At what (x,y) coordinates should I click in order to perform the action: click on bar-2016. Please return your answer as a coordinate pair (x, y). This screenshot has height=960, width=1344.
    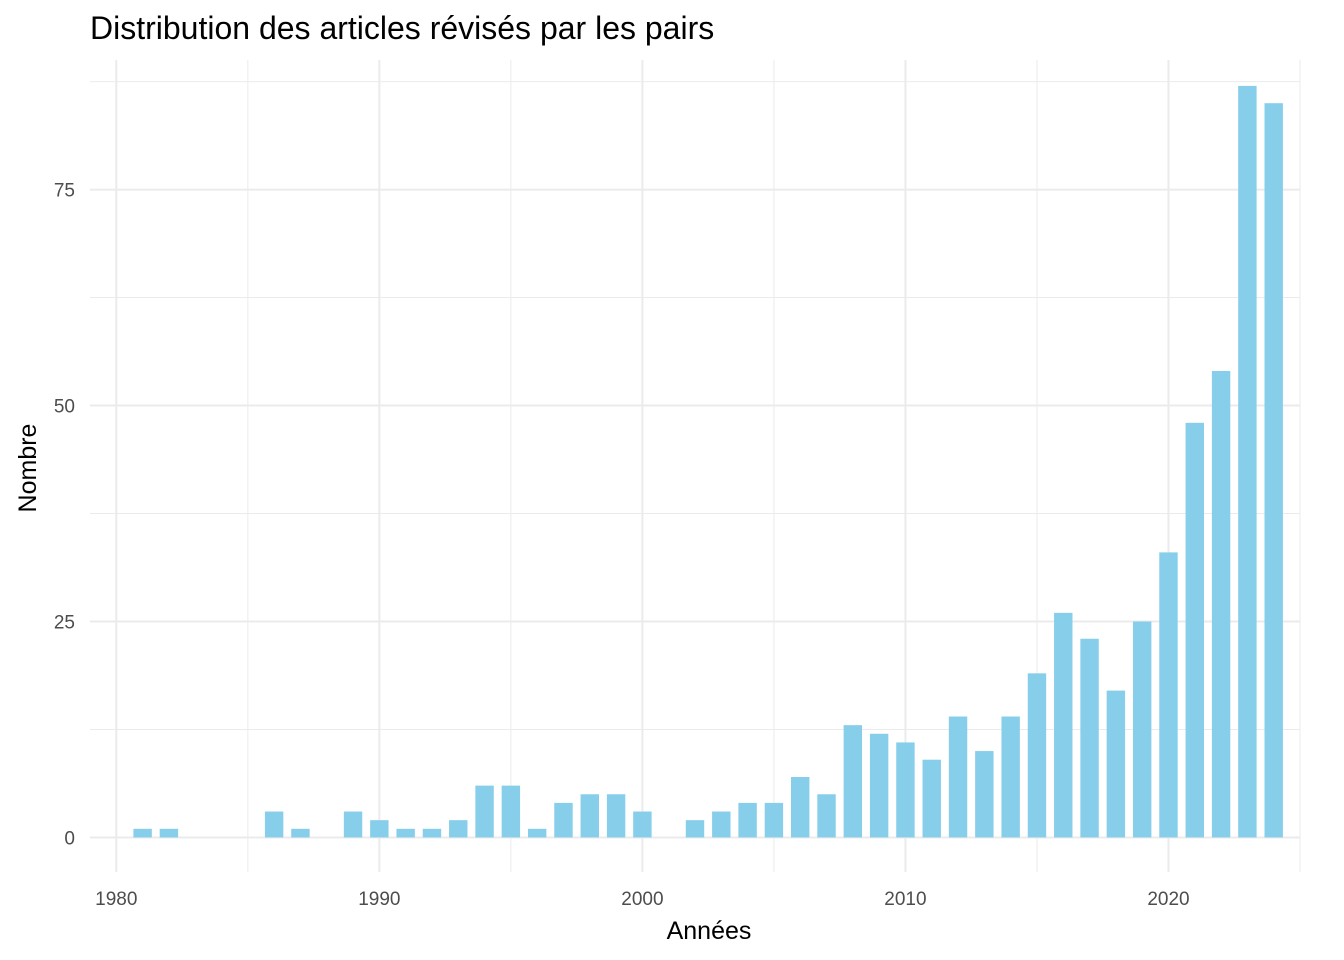
    Looking at the image, I should click on (1063, 725).